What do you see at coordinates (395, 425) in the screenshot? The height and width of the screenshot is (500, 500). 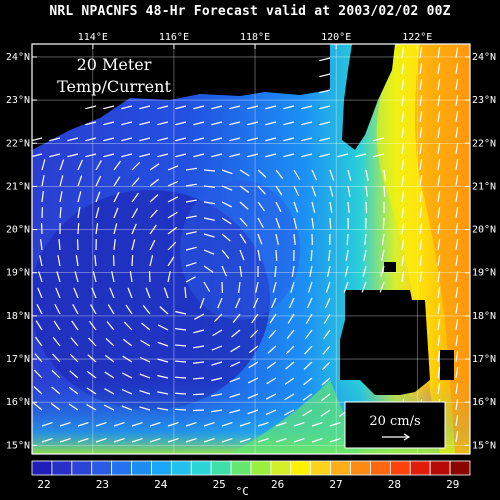 I see `vector-legend-box` at bounding box center [395, 425].